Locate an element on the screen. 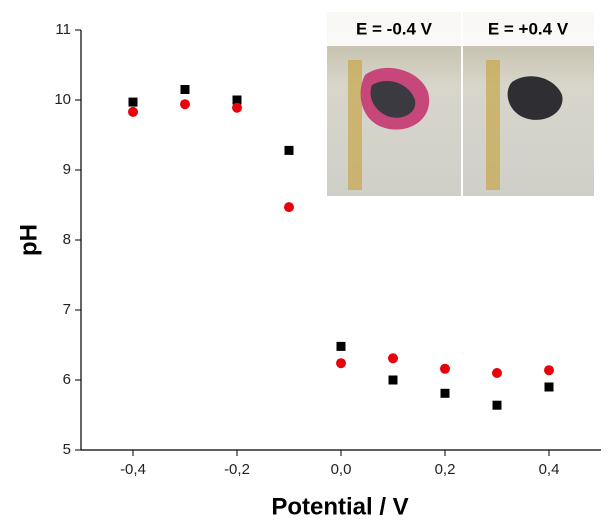 This screenshot has width=610, height=525. y-tick-label: 6 is located at coordinates (67, 379).